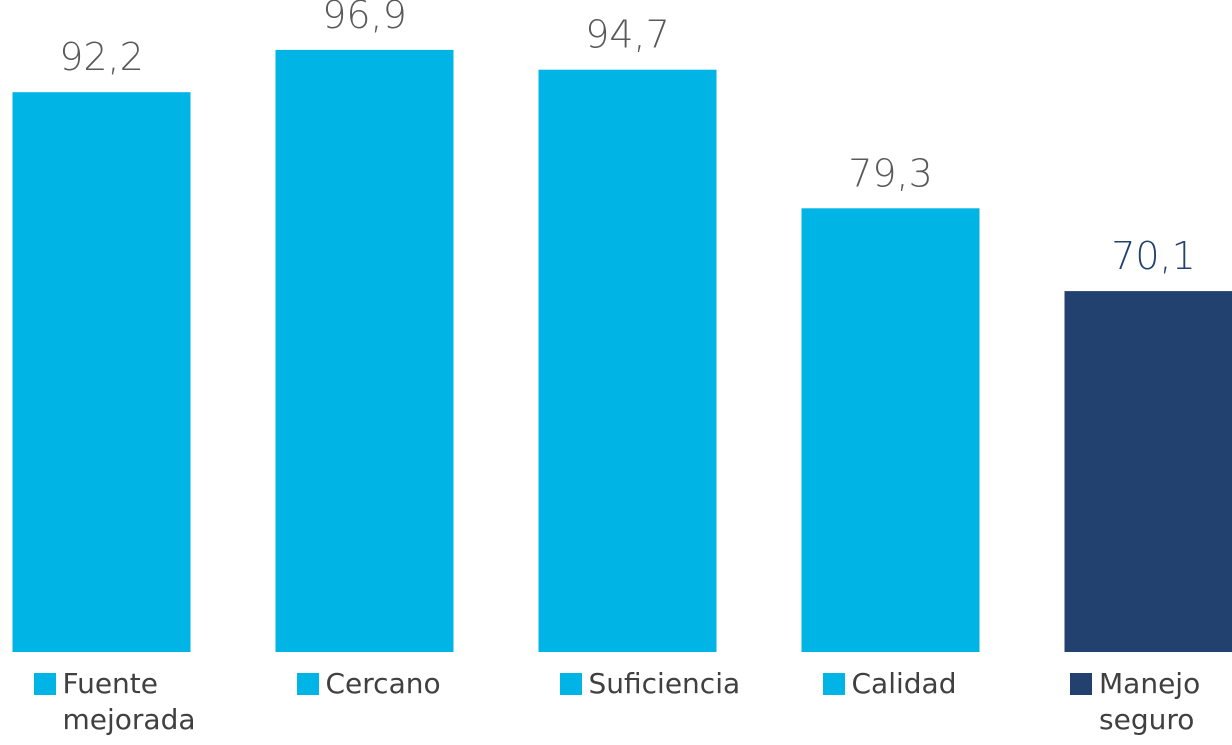  Describe the element at coordinates (664, 683) in the screenshot. I see `category-label: Suficiencia` at that location.